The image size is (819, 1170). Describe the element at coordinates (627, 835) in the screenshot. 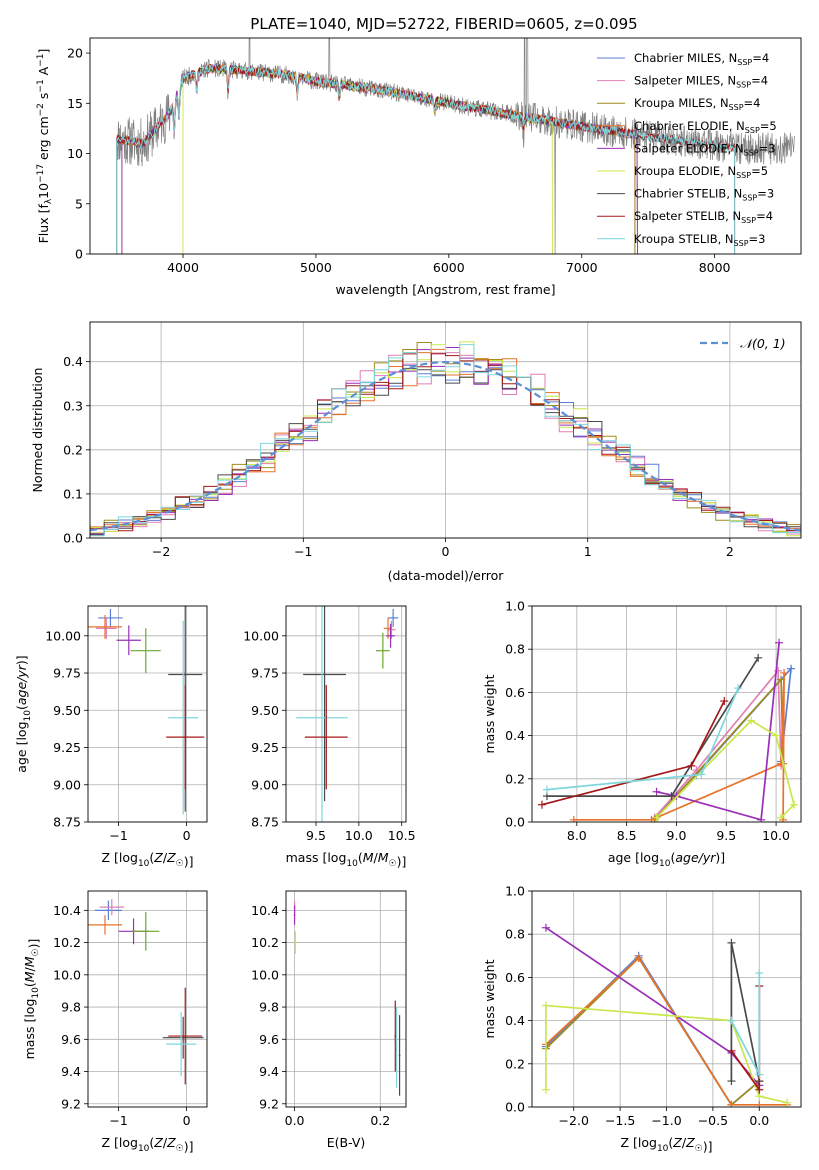

I see `weight_vs_age-xtick-label-1: 8.5` at that location.